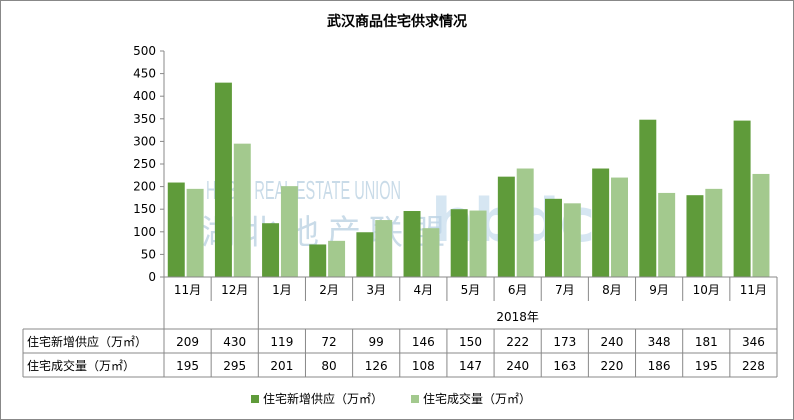 Image resolution: width=794 pixels, height=420 pixels. I want to click on table-cell-supply: 240, so click(612, 342).